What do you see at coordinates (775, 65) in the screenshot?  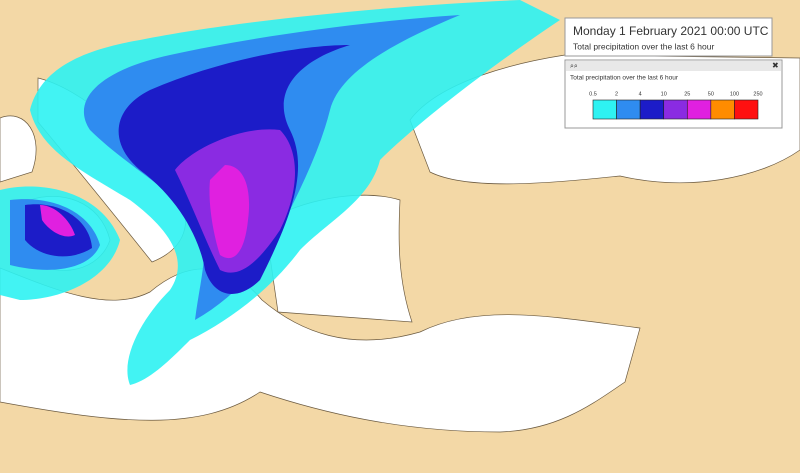 I see `close-button: ✖` at bounding box center [775, 65].